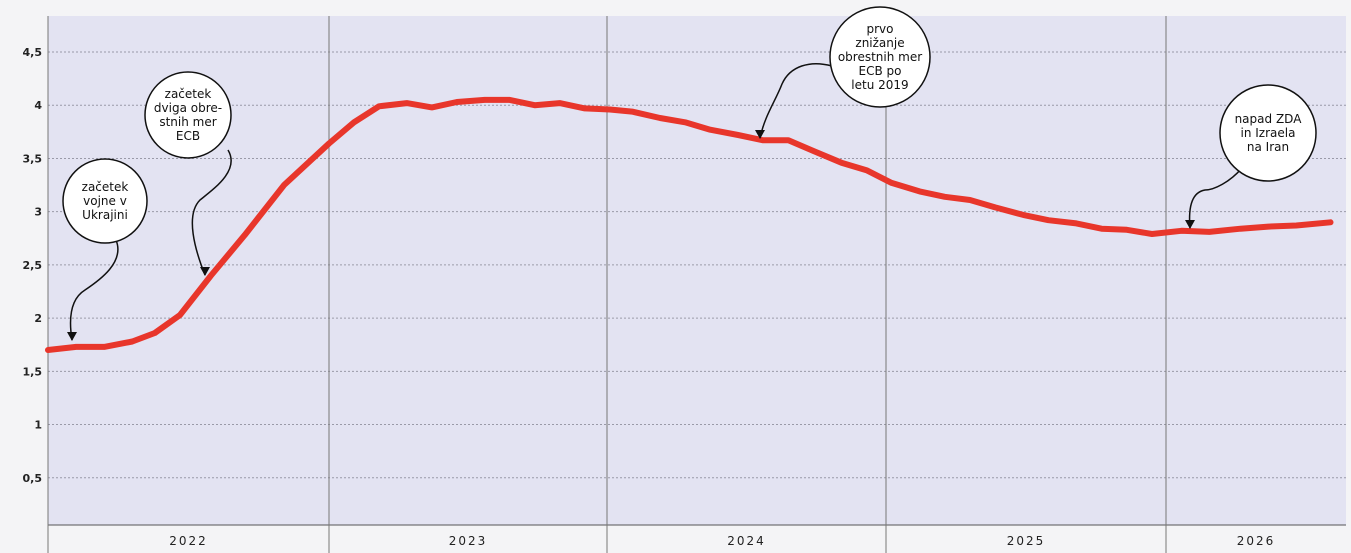  I want to click on y-tick-label: 3, so click(38, 212).